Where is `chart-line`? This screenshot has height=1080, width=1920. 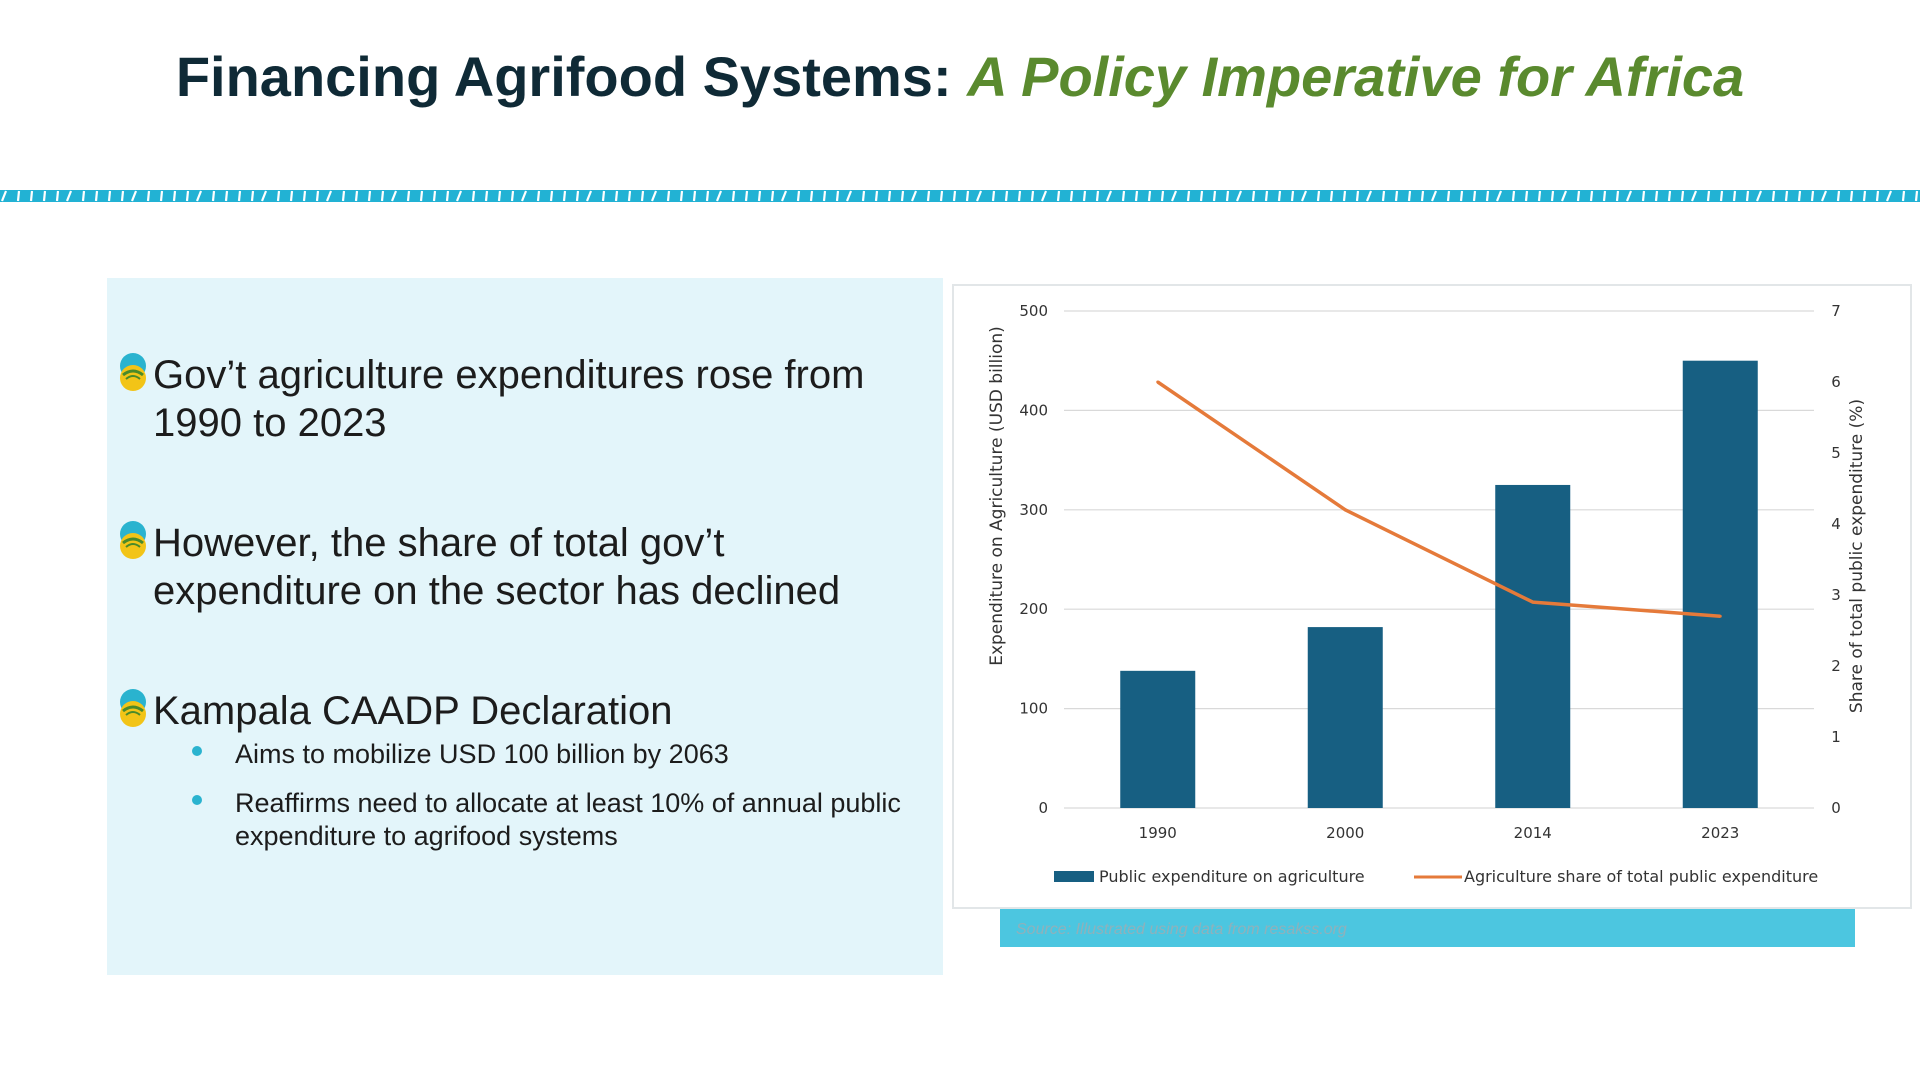 chart-line is located at coordinates (1439, 499).